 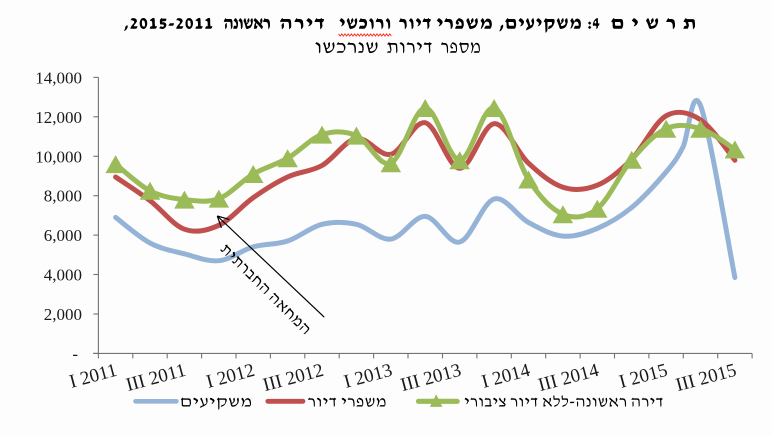 What do you see at coordinates (58, 117) in the screenshot?
I see `svg-text: 12,000` at bounding box center [58, 117].